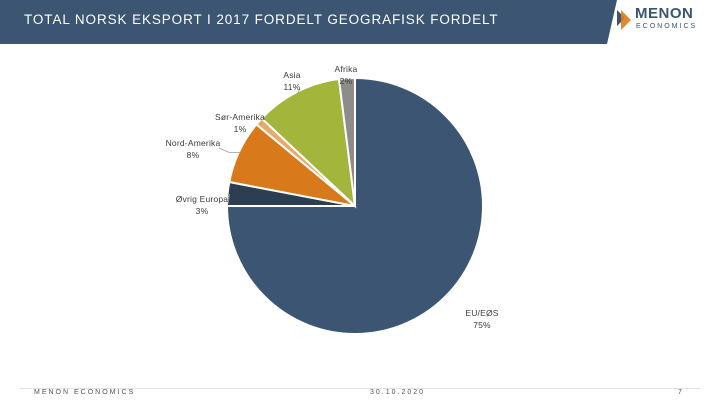  Describe the element at coordinates (229, 150) in the screenshot. I see `leader-line-nord-amerika` at that location.